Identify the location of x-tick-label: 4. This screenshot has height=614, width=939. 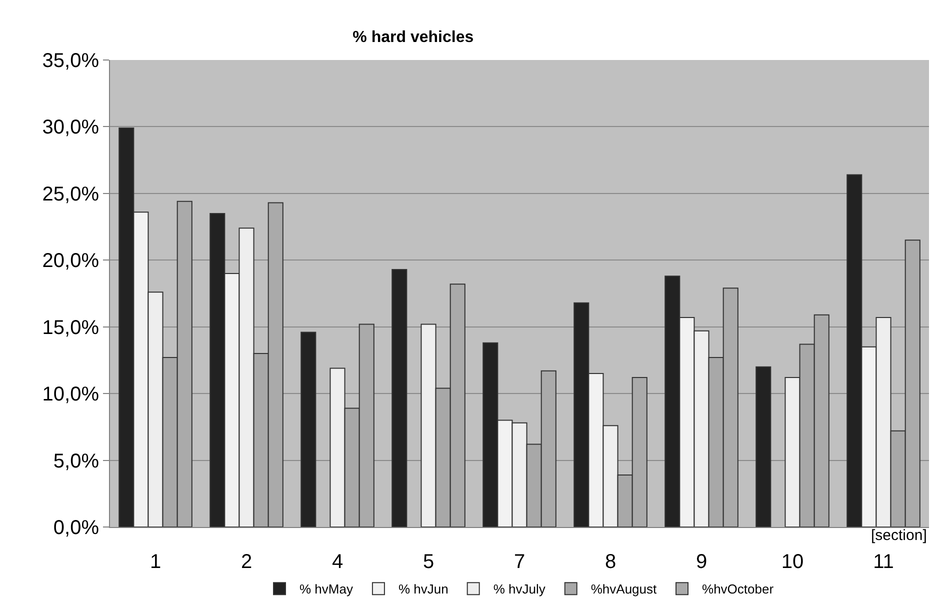
(338, 562).